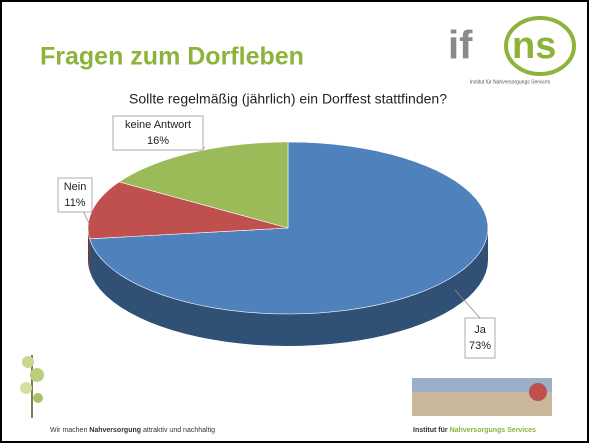 The height and width of the screenshot is (443, 589). What do you see at coordinates (89, 249) in the screenshot?
I see `slice-side` at bounding box center [89, 249].